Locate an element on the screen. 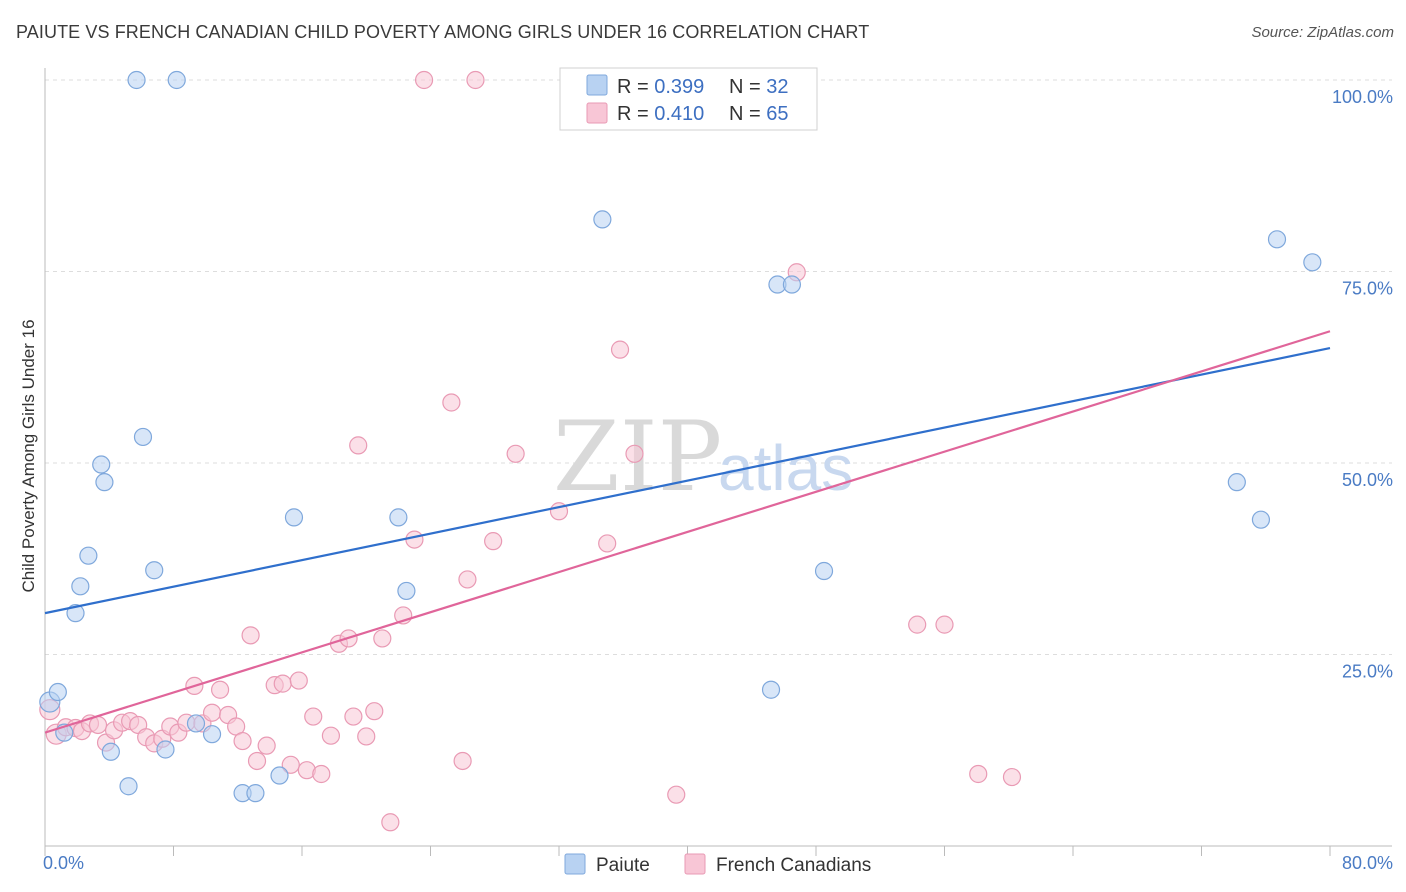  legend-swatch-paiute is located at coordinates (597, 85).